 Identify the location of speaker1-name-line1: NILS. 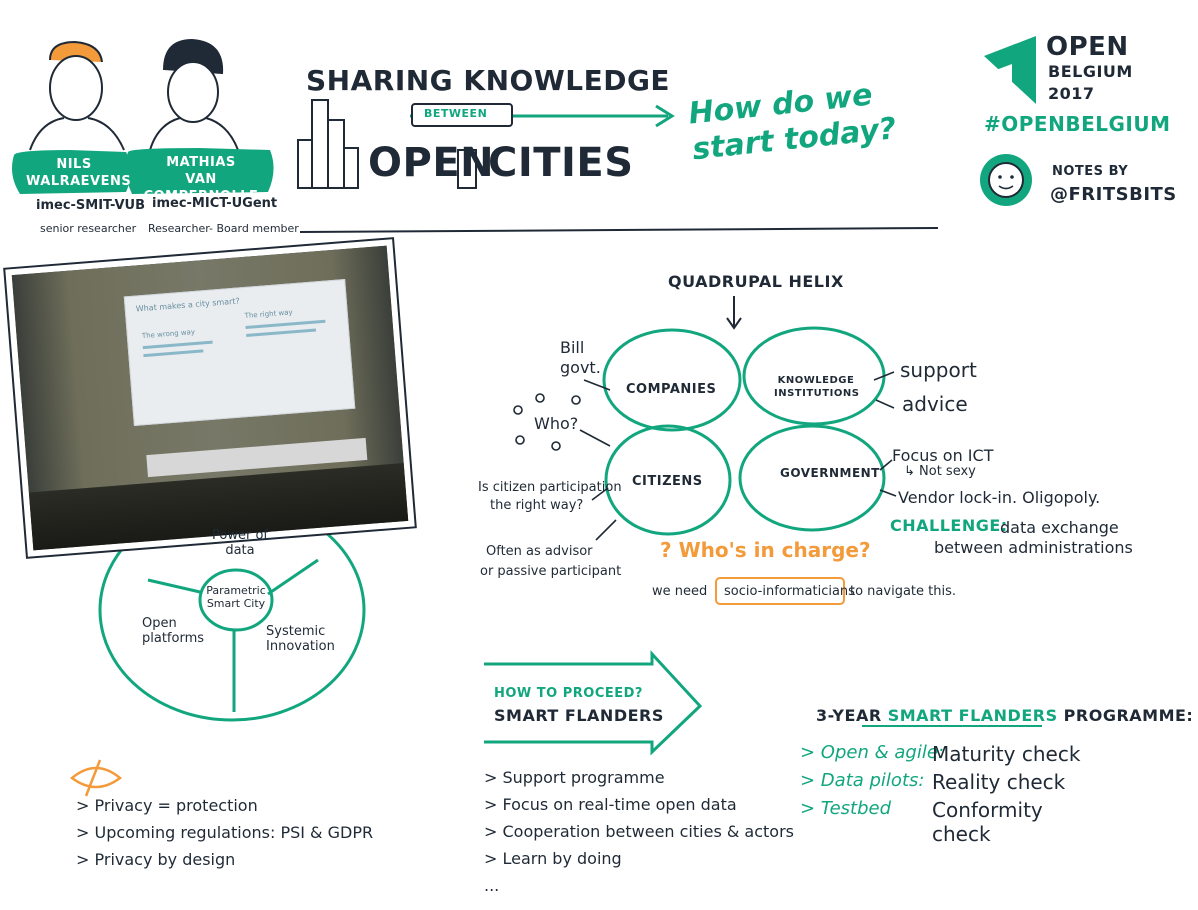
(74, 164).